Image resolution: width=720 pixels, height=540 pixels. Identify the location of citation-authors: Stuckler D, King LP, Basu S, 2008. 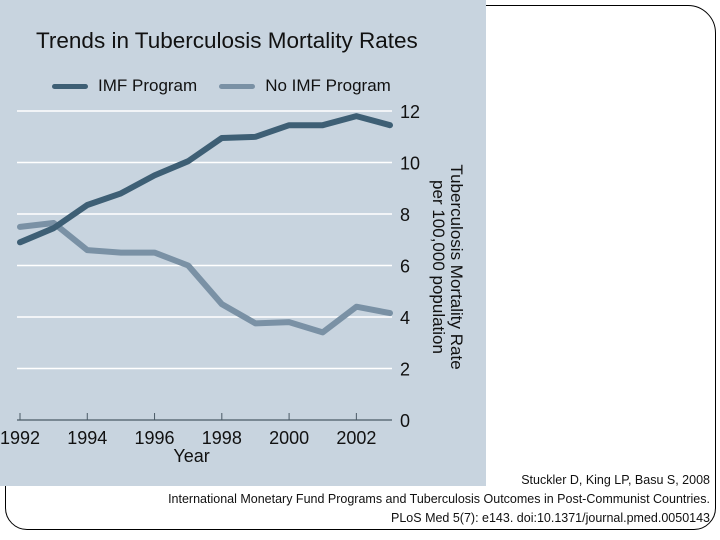
(615, 480).